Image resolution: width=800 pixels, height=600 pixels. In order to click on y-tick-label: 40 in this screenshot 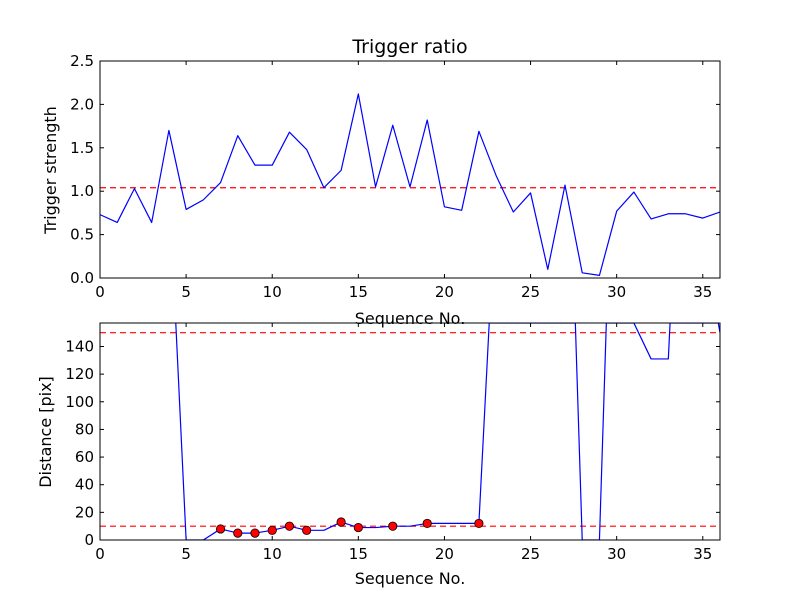, I will do `click(84, 485)`.